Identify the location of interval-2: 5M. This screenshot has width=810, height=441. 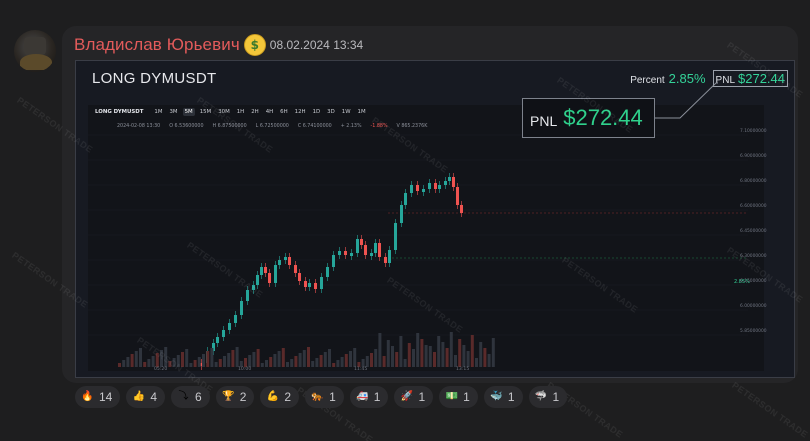
(188, 112).